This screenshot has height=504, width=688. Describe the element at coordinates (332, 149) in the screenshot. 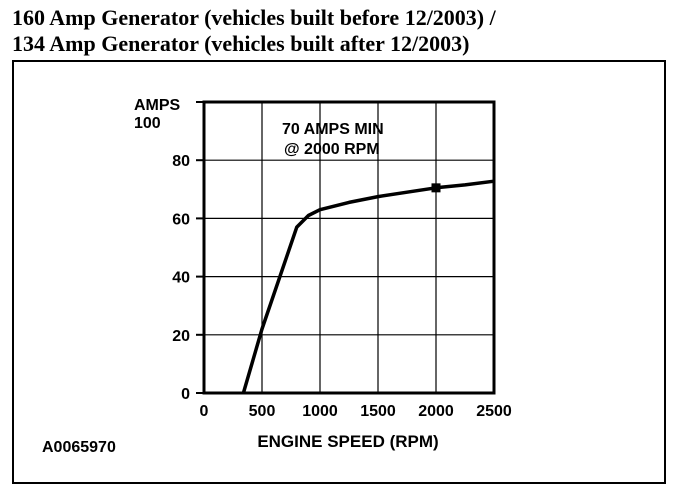

I see `annotation-line-2: @ 2000 RPM` at that location.